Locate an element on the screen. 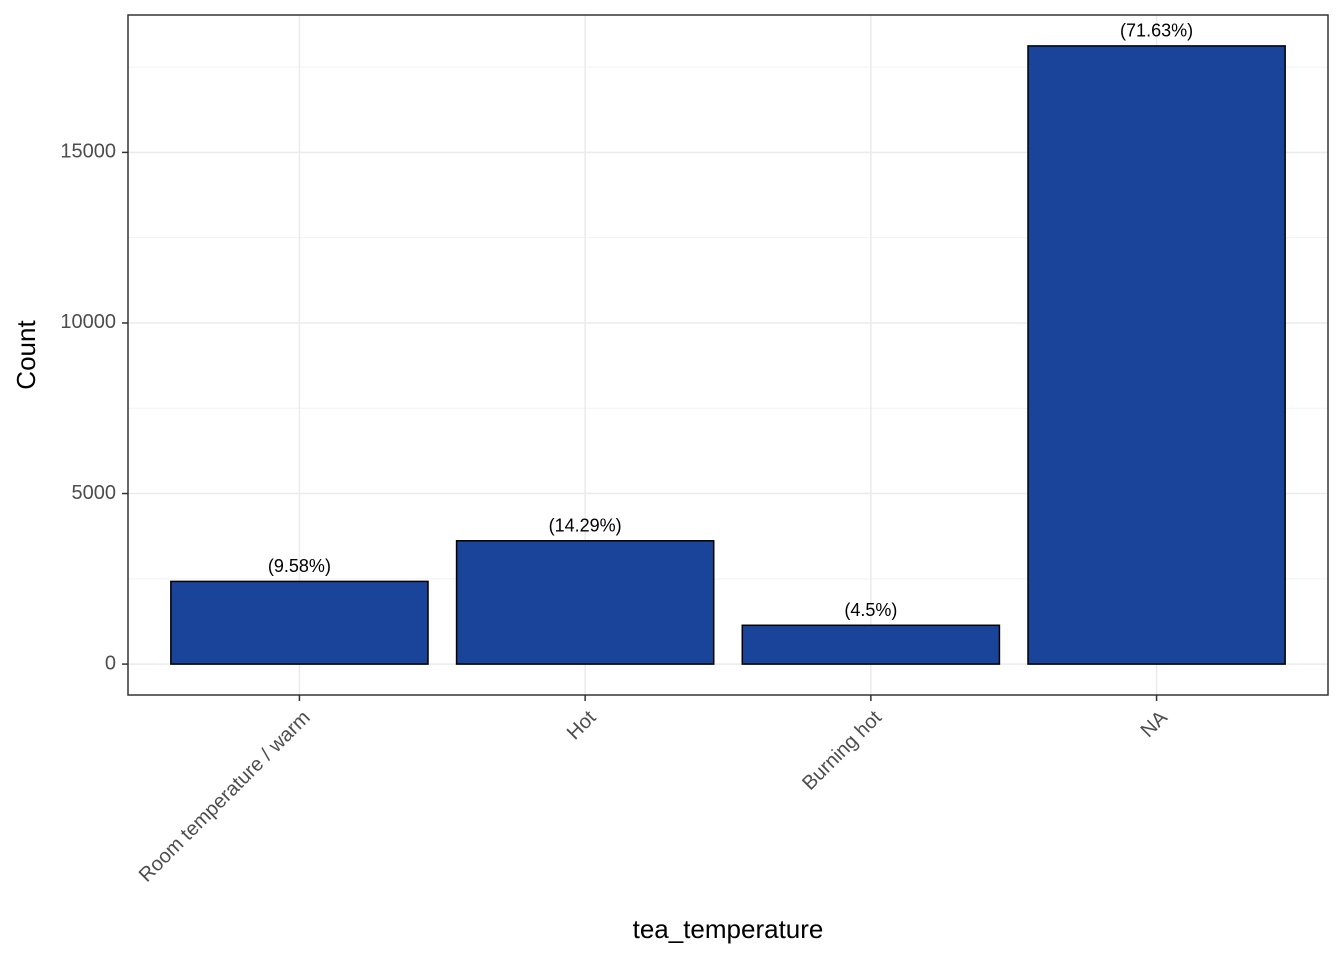 This screenshot has height=960, width=1344. y-tick-label: 5000 is located at coordinates (94, 493).